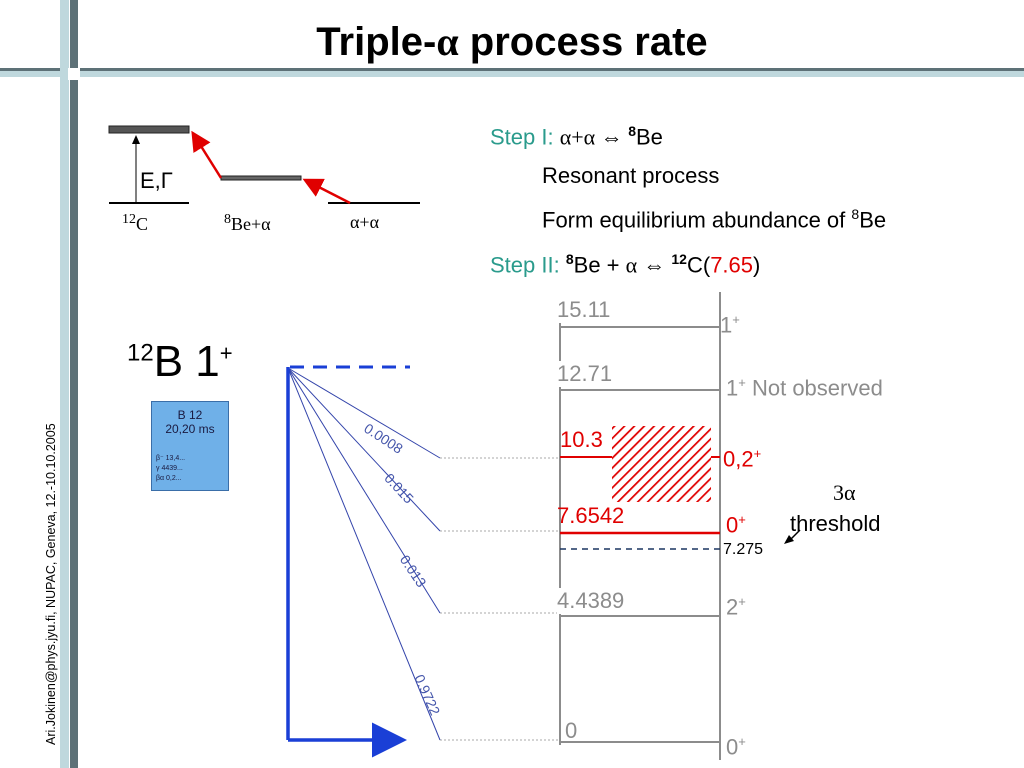  Describe the element at coordinates (247, 223) in the screenshot. I see `inset-be8-alpha-label: 8Be+α` at that location.